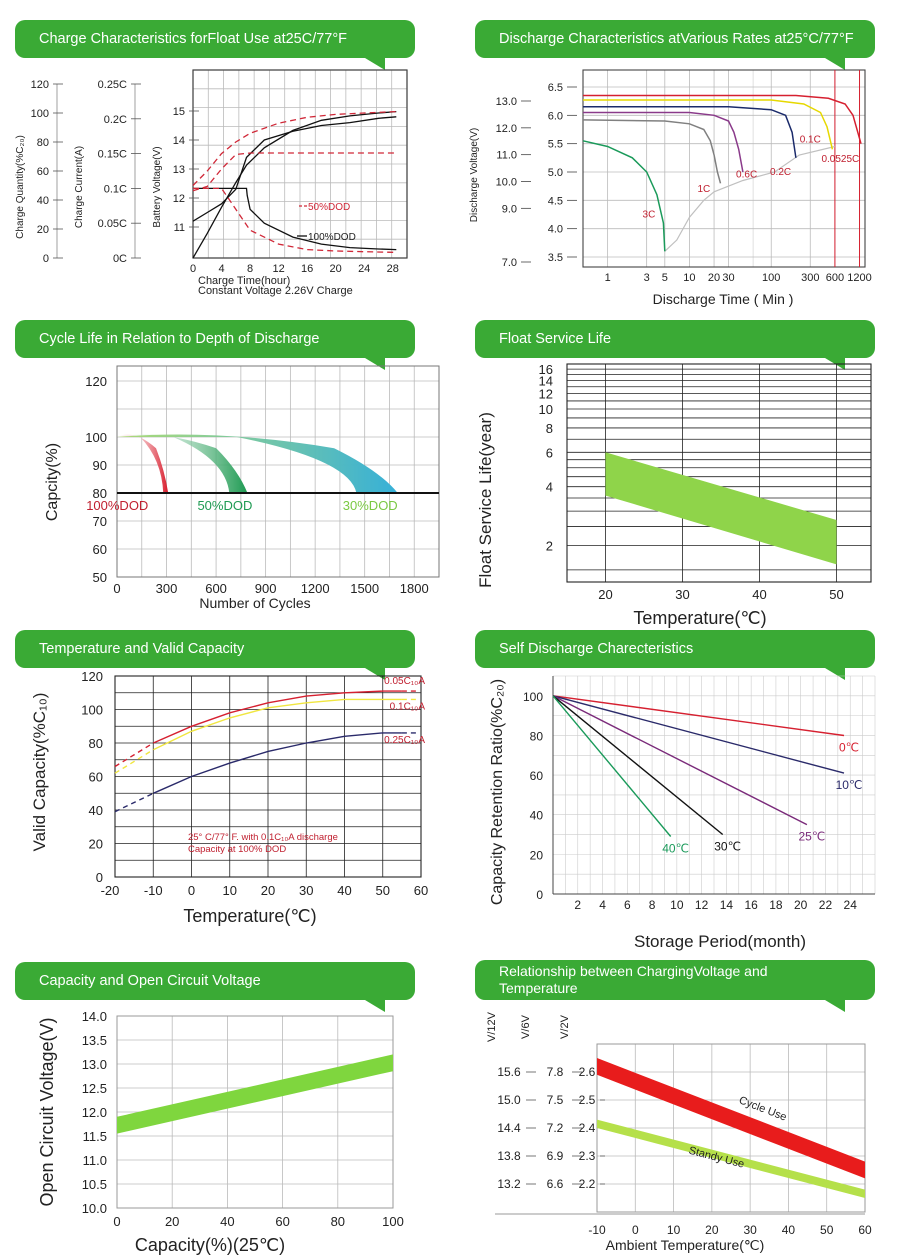  Describe the element at coordinates (555, 173) in the screenshot. I see `y-tick-label: 5.0` at that location.